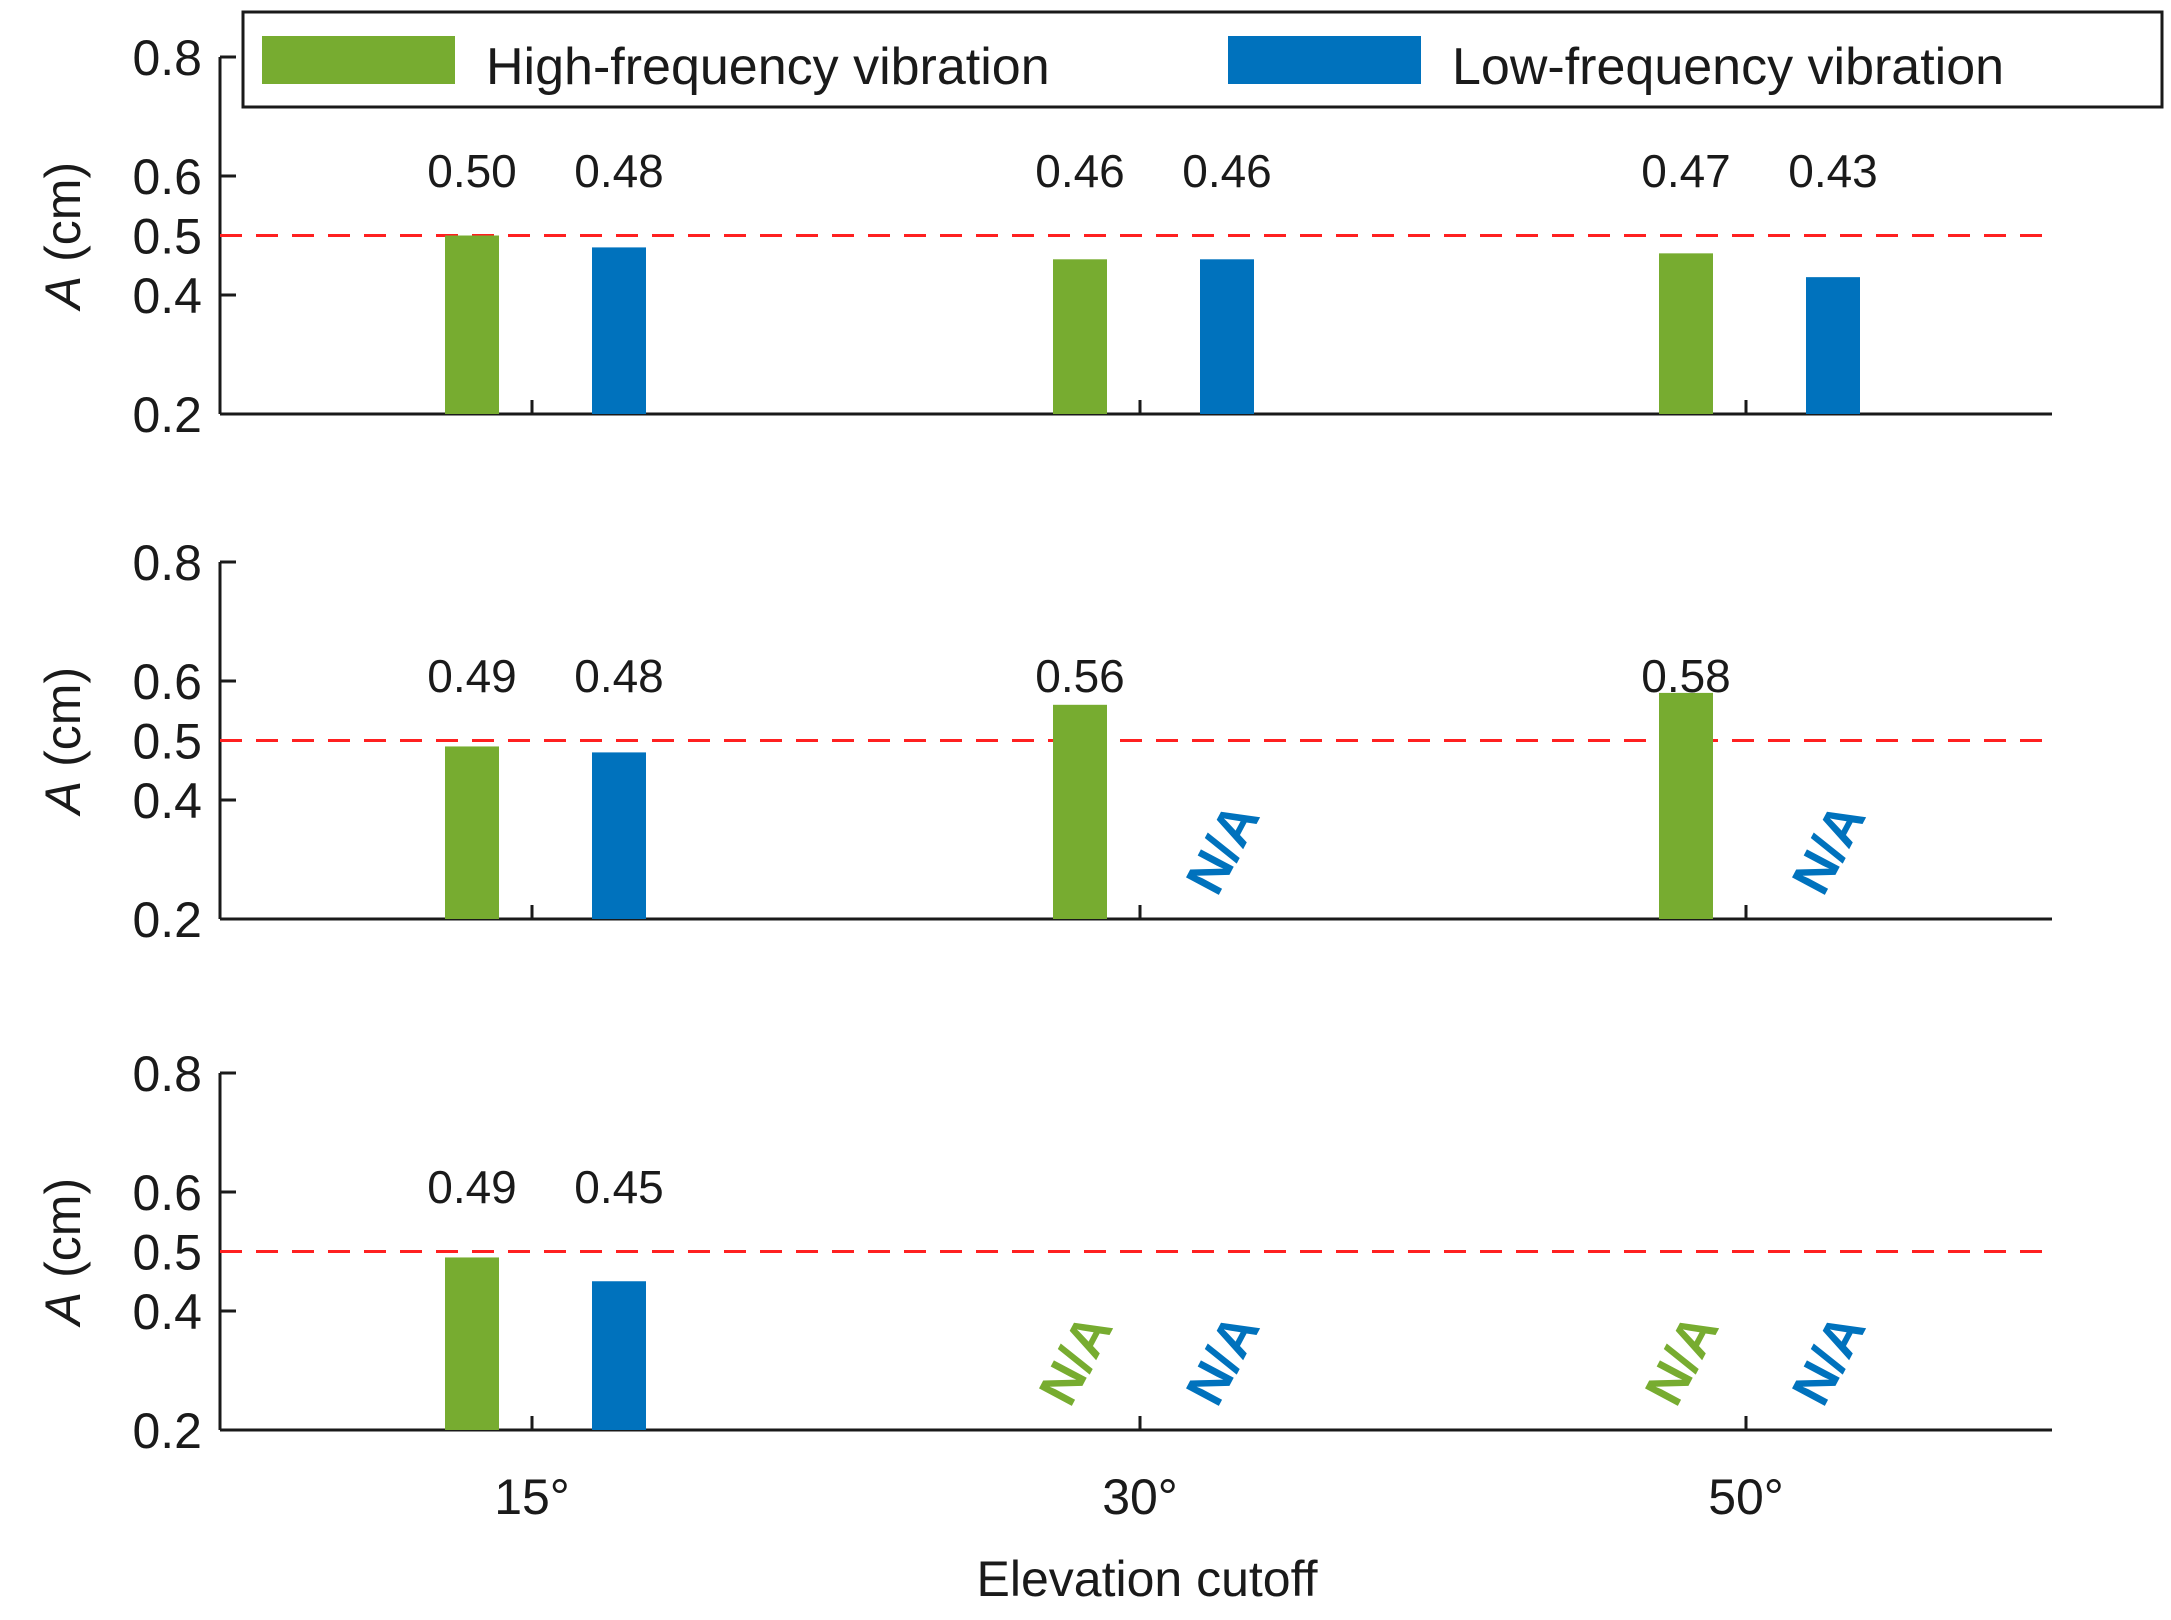 This screenshot has width=2171, height=1620. Describe the element at coordinates (1833, 171) in the screenshot. I see `data-label: 0.43` at that location.